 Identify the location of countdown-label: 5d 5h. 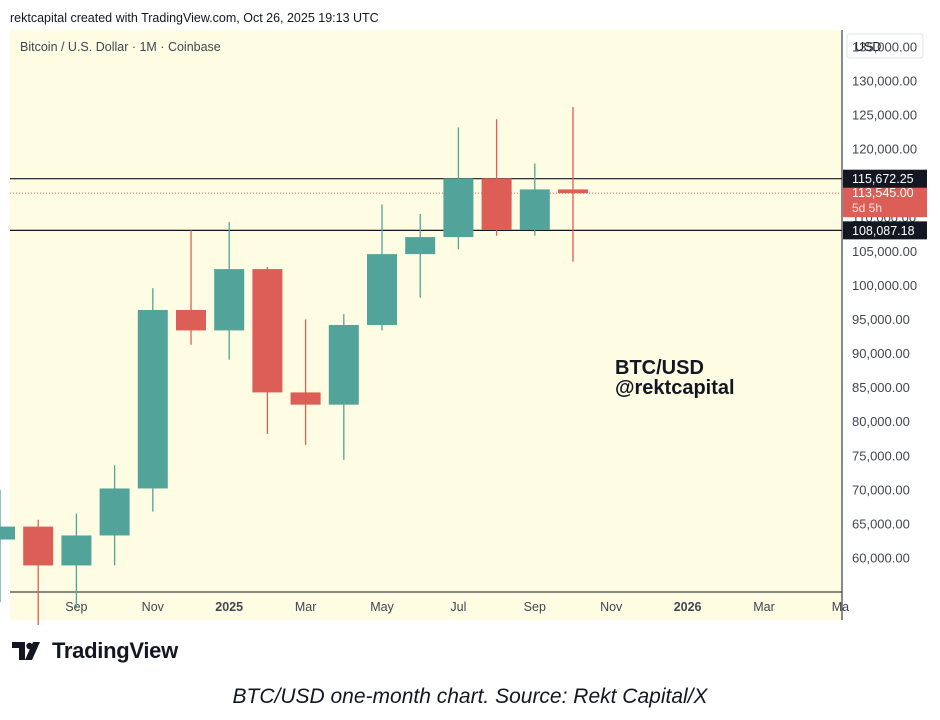
(867, 208).